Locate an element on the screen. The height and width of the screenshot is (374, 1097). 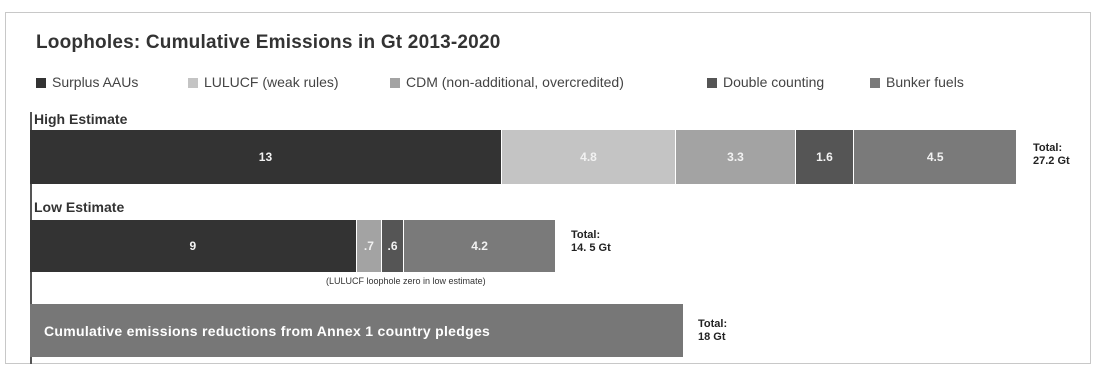
bar-segment-surplus-aaus: 9 is located at coordinates (193, 246).